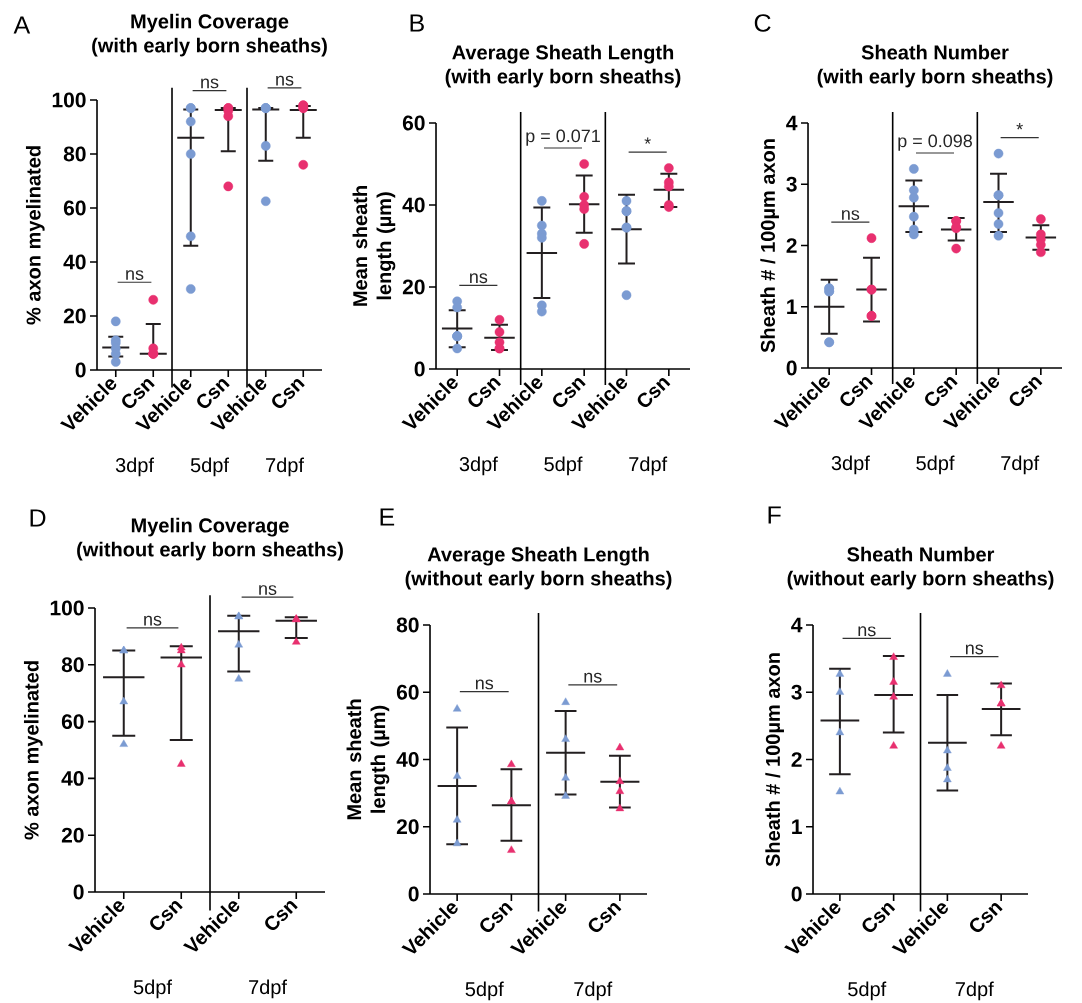  What do you see at coordinates (935, 142) in the screenshot?
I see `annotation: p = 0.098` at bounding box center [935, 142].